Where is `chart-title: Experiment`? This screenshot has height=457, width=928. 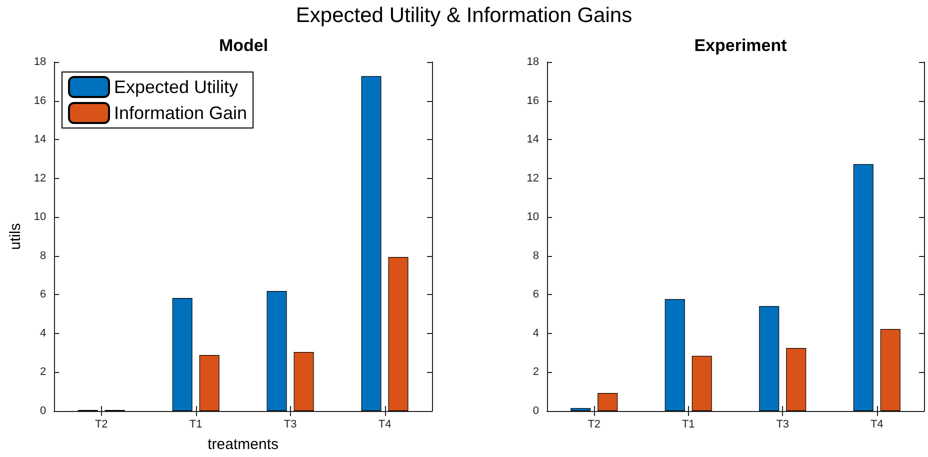 chart-title: Experiment is located at coordinates (741, 45).